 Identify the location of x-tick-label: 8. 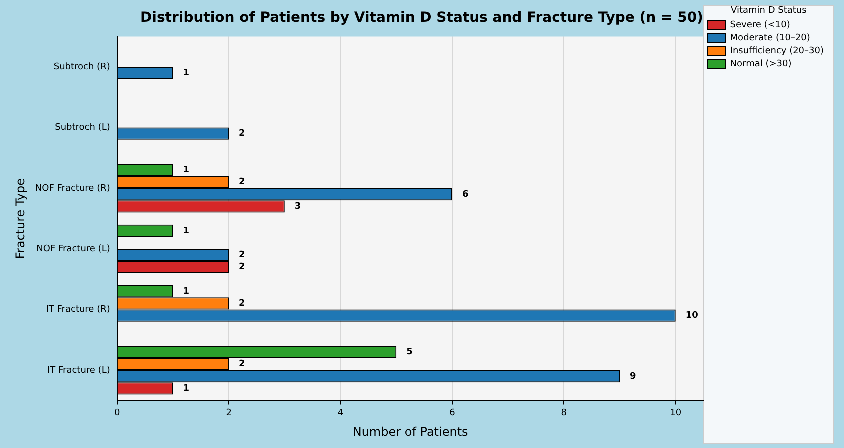
(564, 413).